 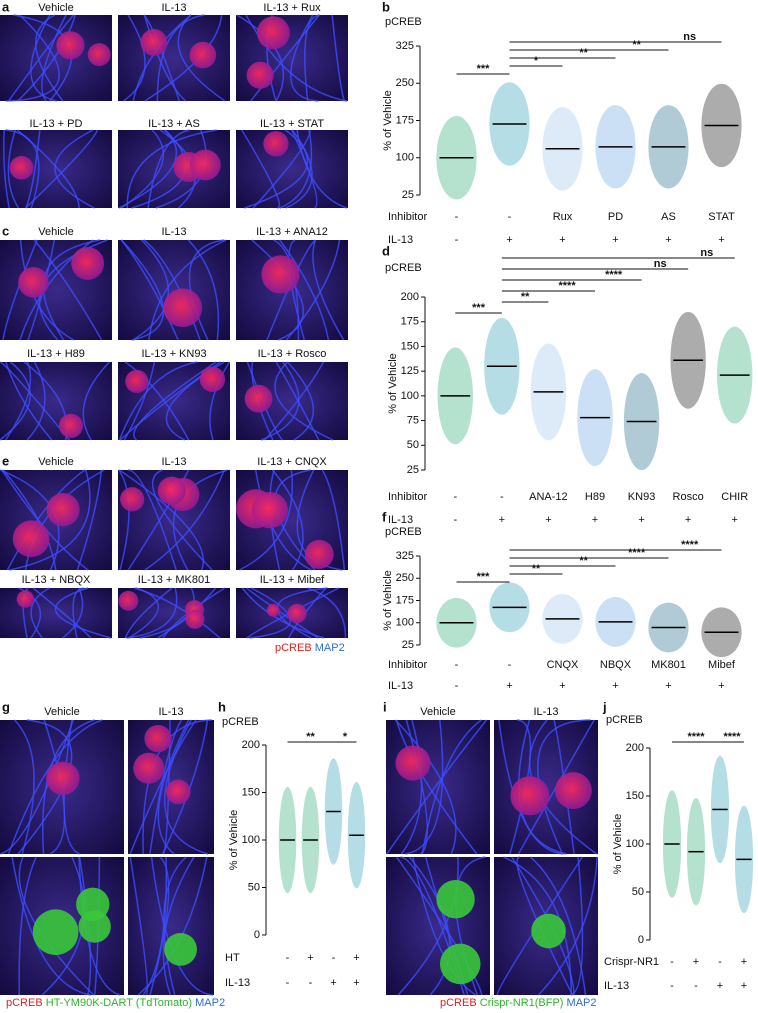 I want to click on y-tick-label: 150, so click(x=635, y=796).